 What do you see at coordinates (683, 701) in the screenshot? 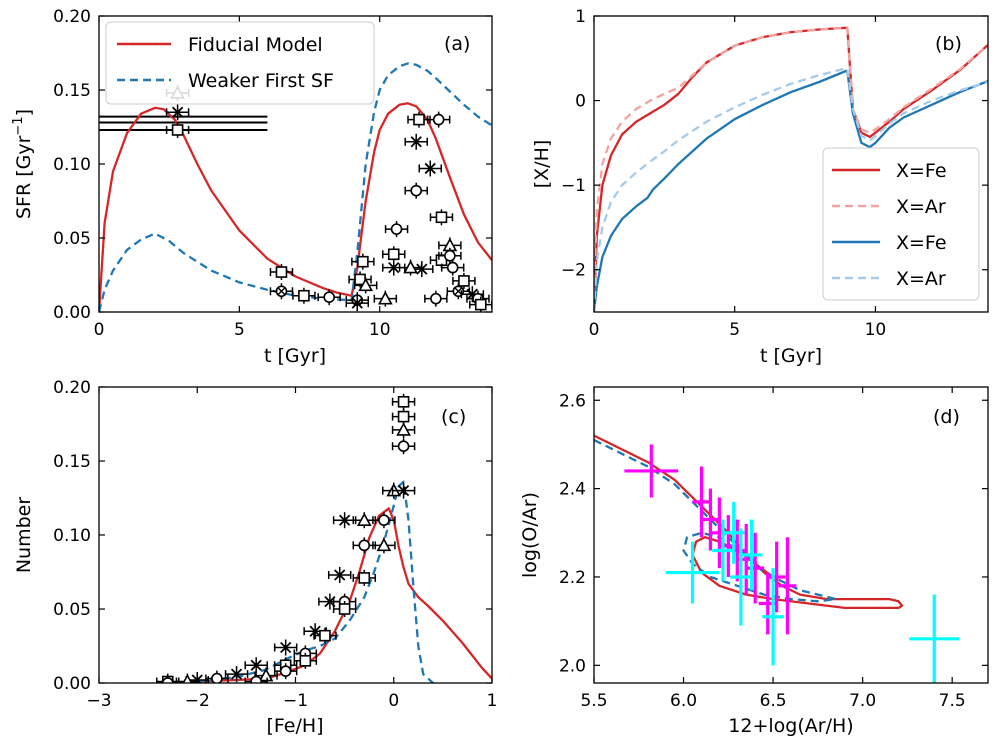
I see `x-tick-label: 6.0` at bounding box center [683, 701].